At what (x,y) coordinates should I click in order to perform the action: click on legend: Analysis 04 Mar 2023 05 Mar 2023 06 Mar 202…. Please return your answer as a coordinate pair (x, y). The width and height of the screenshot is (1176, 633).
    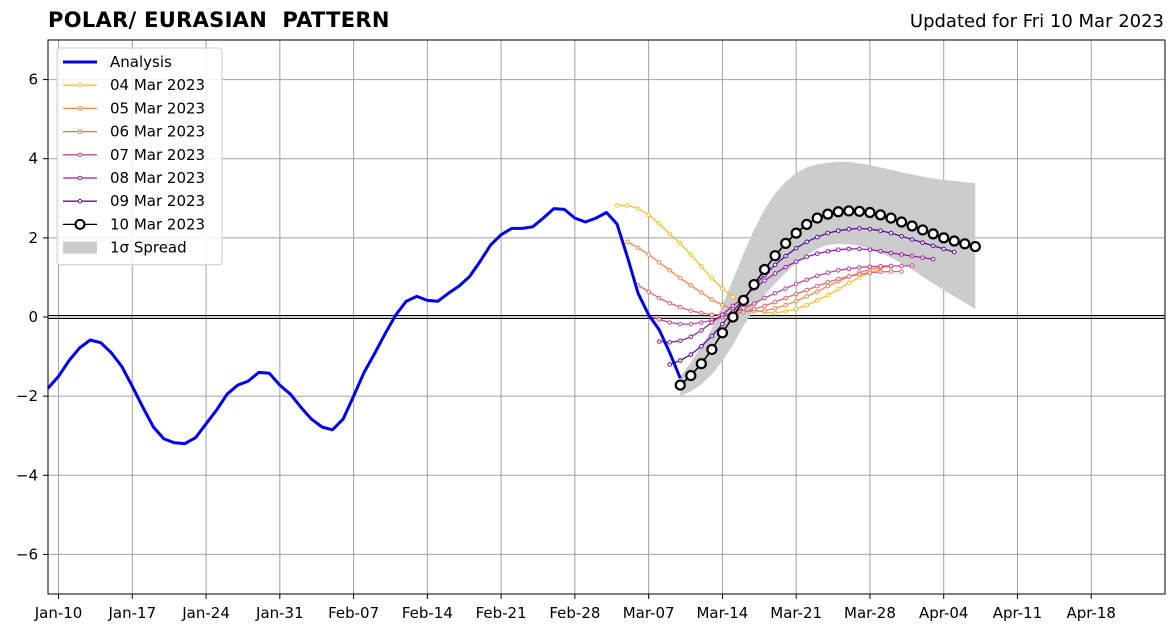
    Looking at the image, I should click on (139, 156).